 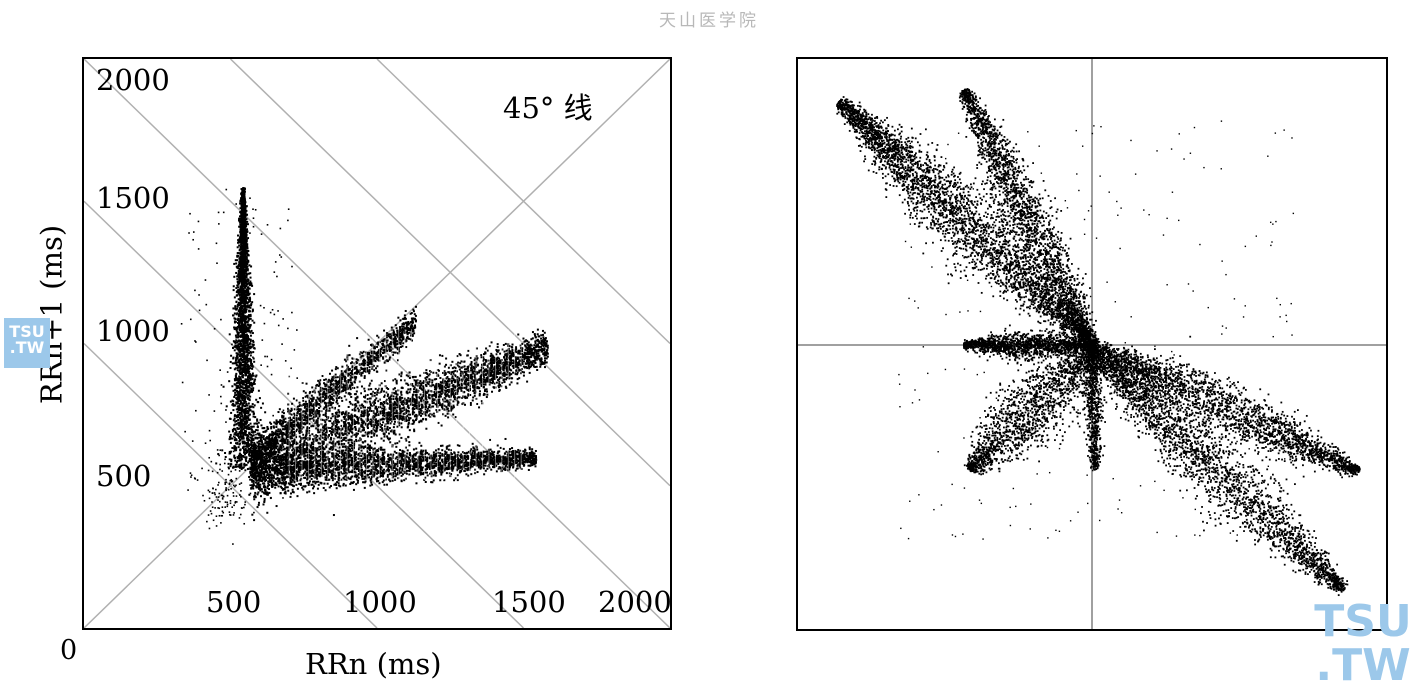 What do you see at coordinates (52, 315) in the screenshot?
I see `y-axis-title: RRn+1 (ms)` at bounding box center [52, 315].